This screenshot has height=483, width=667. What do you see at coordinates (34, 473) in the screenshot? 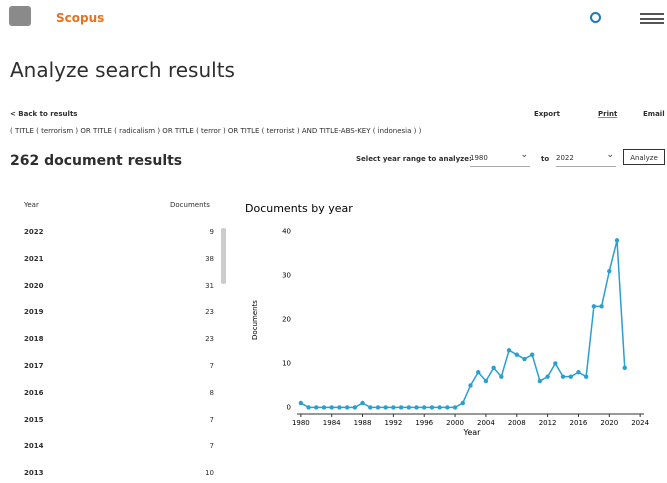
I see `year-cell: 2013` at bounding box center [34, 473].